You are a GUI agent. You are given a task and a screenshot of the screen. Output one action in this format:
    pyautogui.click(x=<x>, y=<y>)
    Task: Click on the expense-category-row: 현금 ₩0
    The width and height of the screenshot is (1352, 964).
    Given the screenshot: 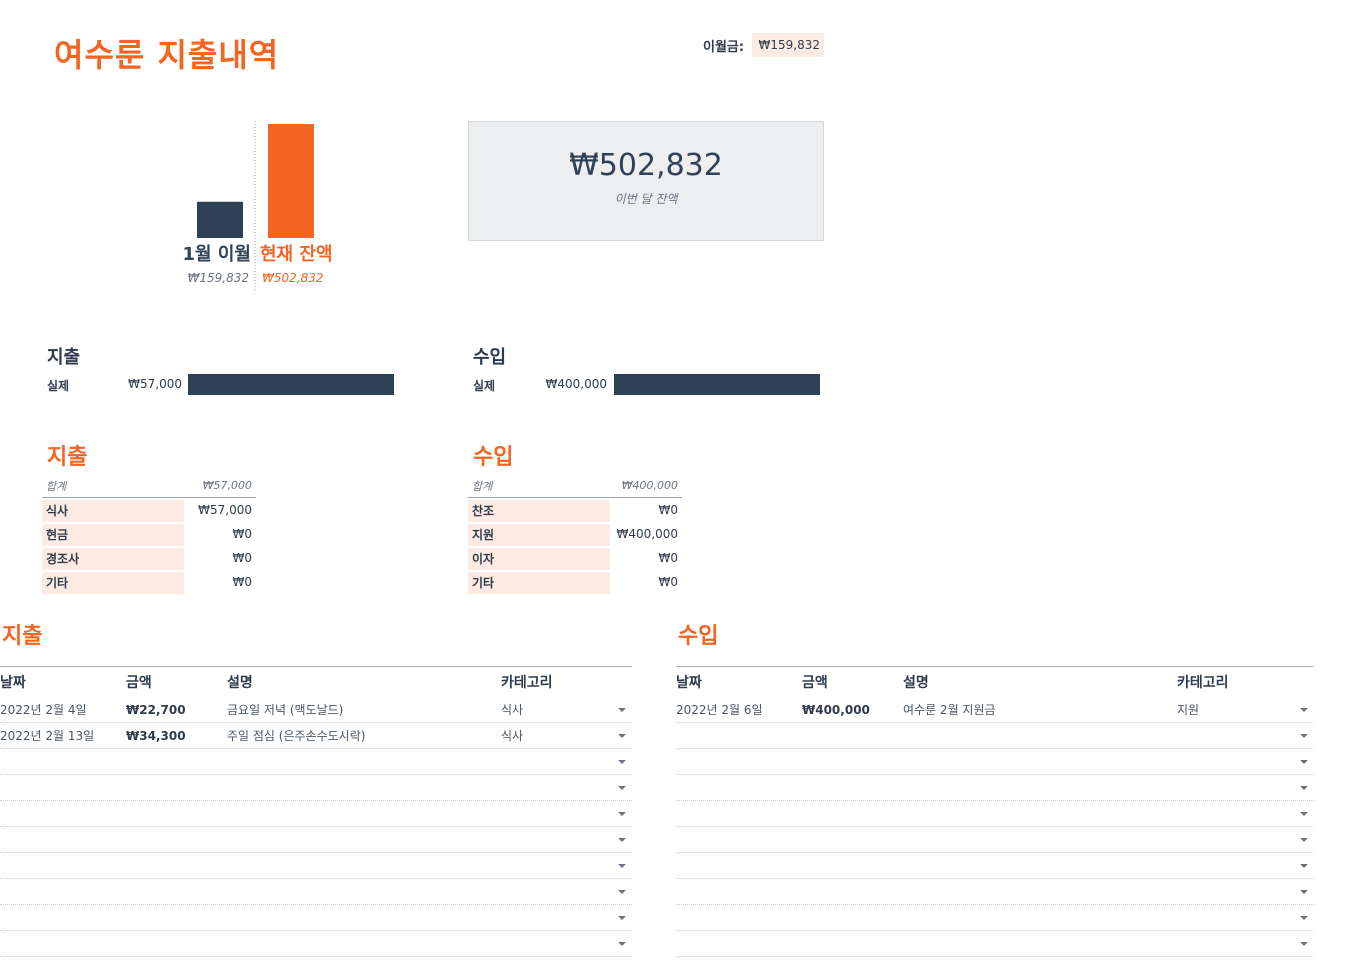 What is the action you would take?
    pyautogui.click(x=149, y=534)
    